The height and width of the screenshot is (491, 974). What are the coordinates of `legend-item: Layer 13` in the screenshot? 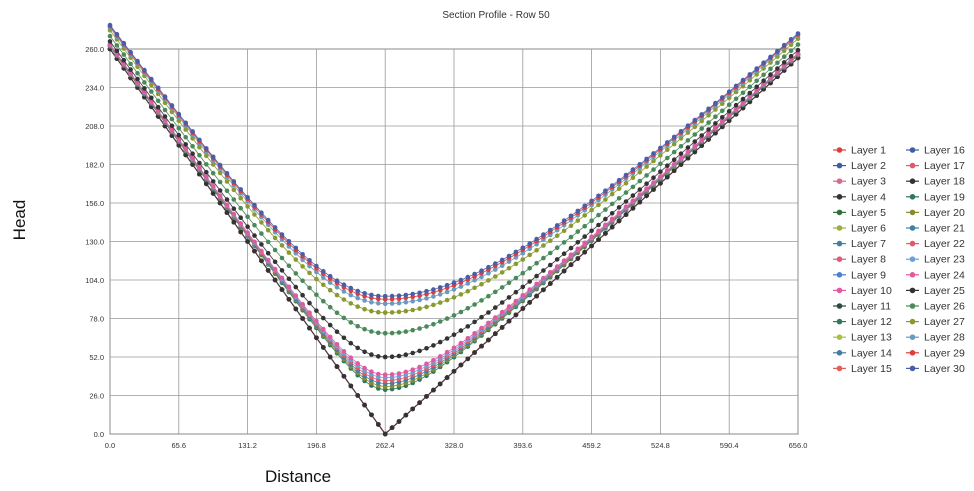 It's located at (862, 338).